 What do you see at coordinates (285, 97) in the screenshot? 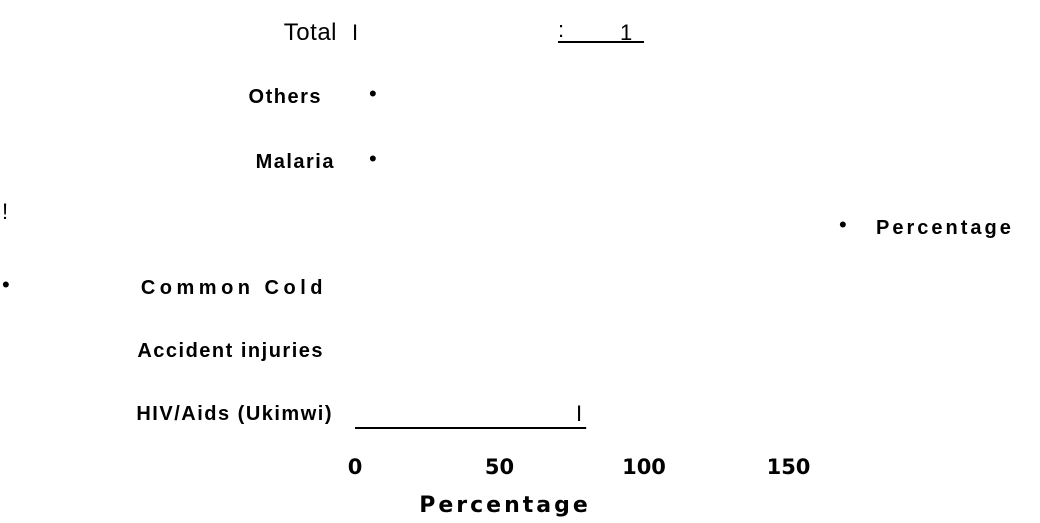
I see `category-label-others: Others` at bounding box center [285, 97].